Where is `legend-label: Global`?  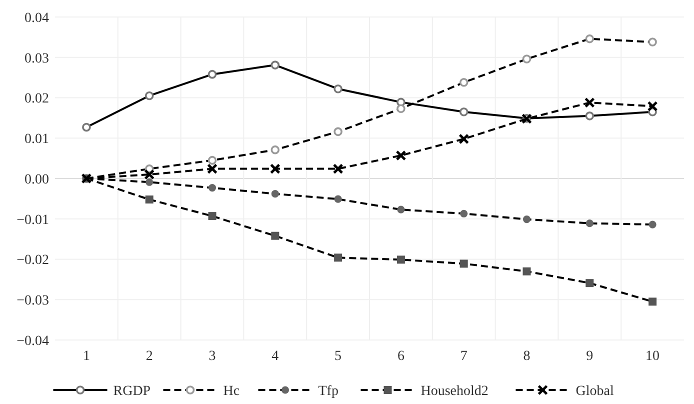
legend-label: Global is located at coordinates (595, 391).